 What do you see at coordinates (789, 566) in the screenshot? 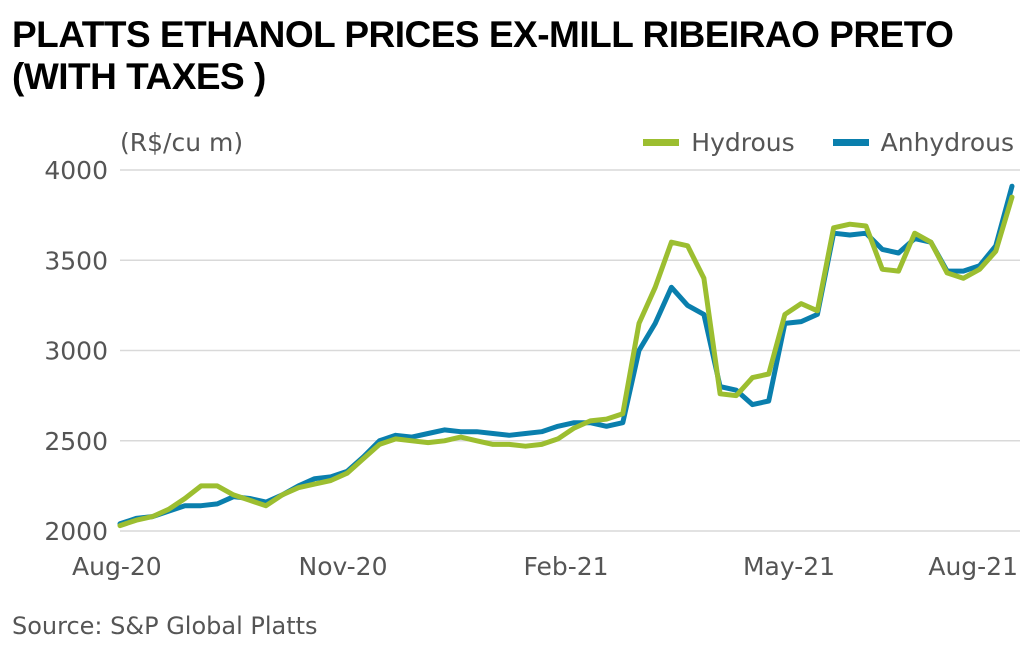
I see `x-tick-label-May-21: May-21` at bounding box center [789, 566].